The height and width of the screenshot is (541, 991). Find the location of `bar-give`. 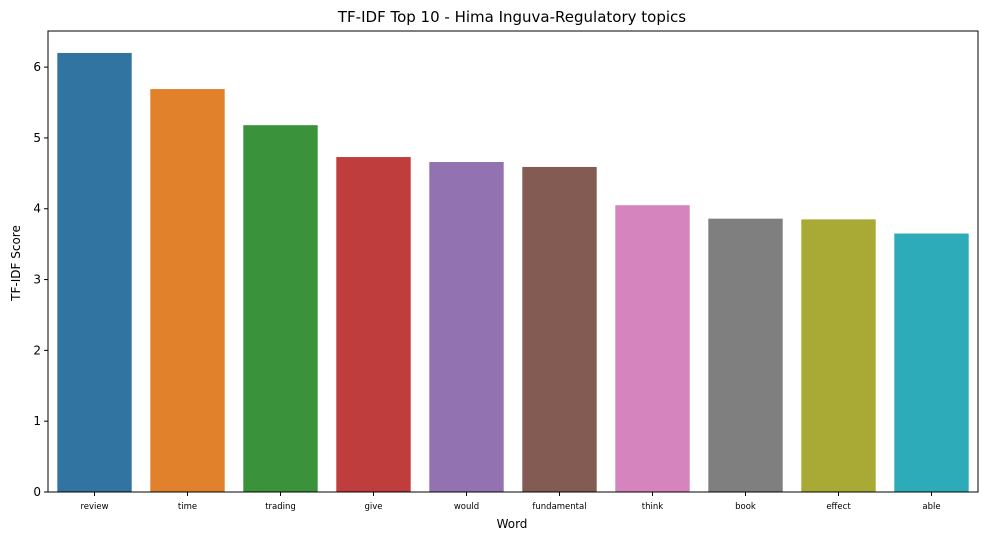

bar-give is located at coordinates (373, 325).